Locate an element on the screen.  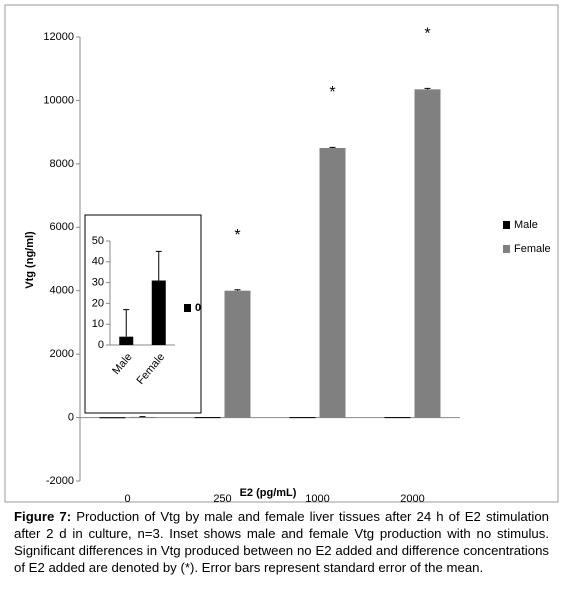
y-tick-label: 30 is located at coordinates (98, 283).